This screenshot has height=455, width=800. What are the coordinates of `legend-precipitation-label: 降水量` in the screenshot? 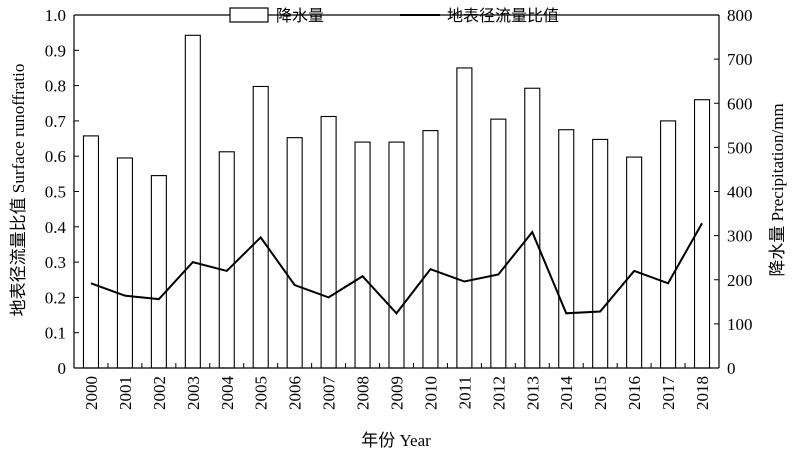 It's located at (300, 15).